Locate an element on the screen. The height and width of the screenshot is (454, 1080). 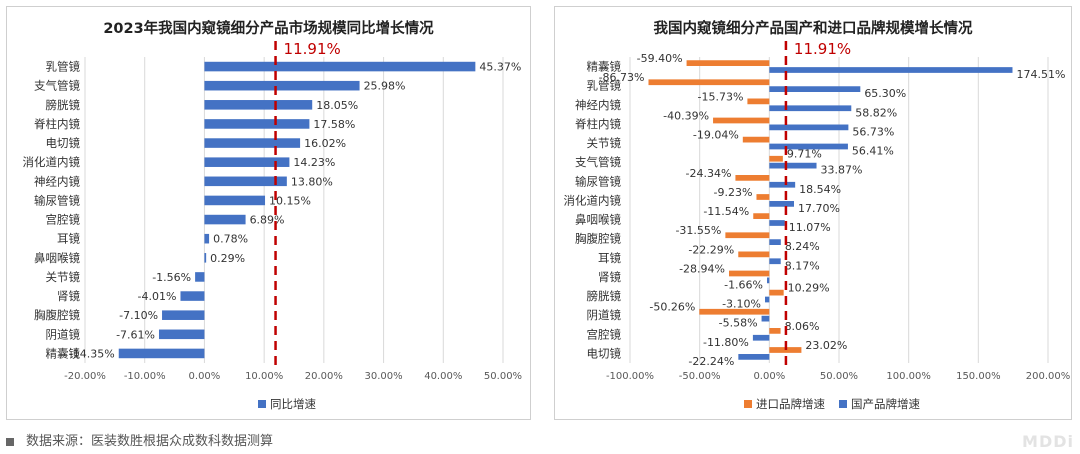
right-x-tick-label: 0.00% is located at coordinates (769, 376).